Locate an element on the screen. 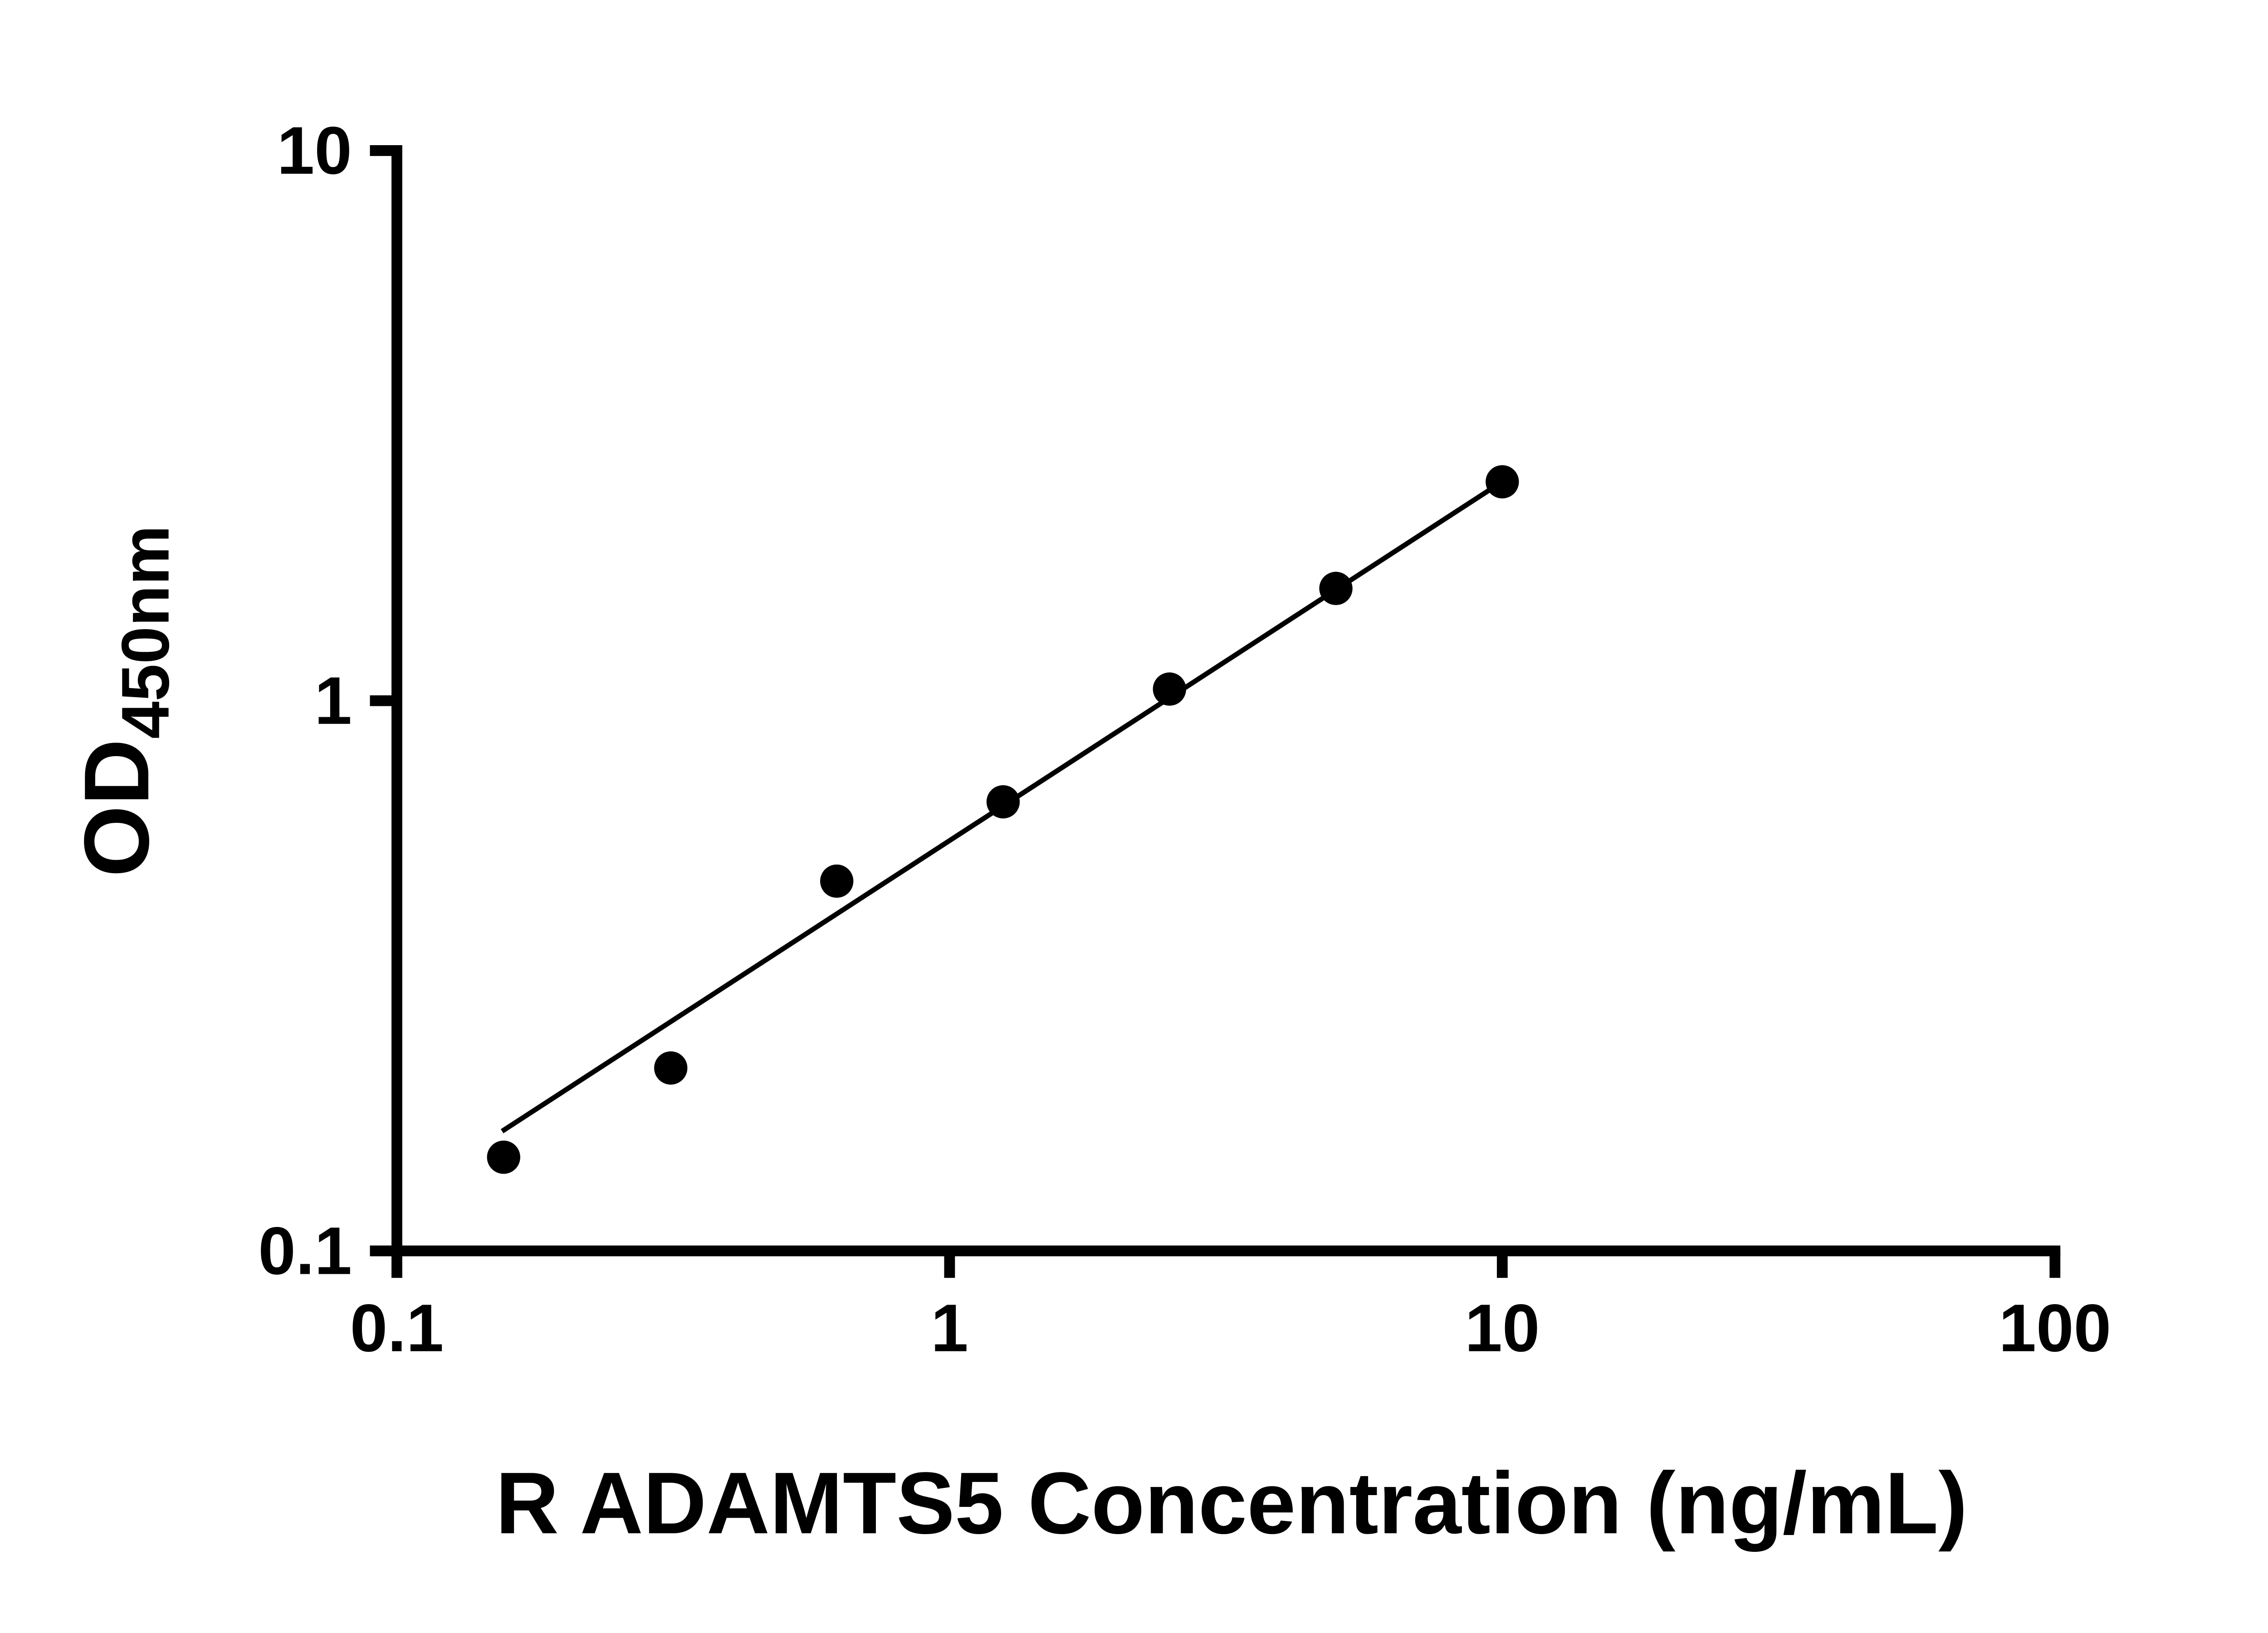 This screenshot has height=1633, width=2268. x-axis-tick-label: 1 is located at coordinates (950, 1328).